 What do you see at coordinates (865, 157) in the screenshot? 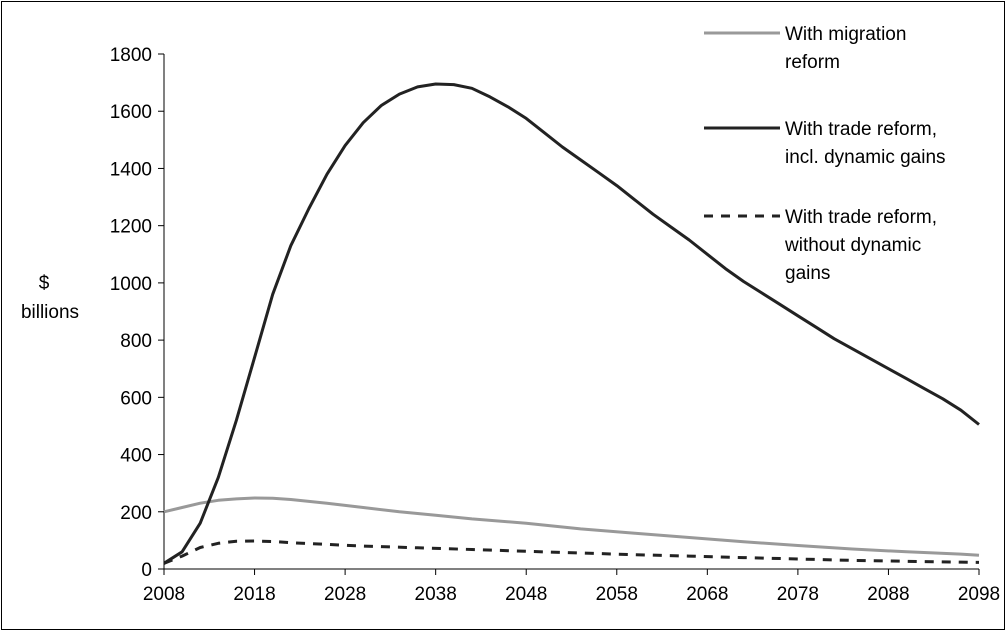
I see `legend-label-2: incl. dynamic gains` at bounding box center [865, 157].